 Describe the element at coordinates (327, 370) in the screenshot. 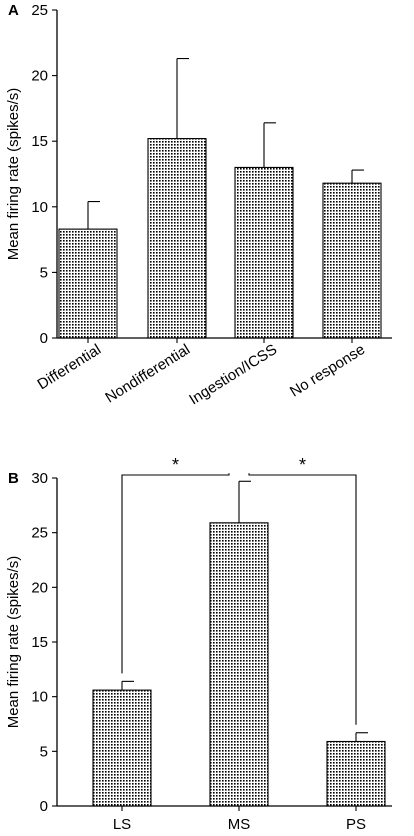

I see `x-tick-label: No response` at that location.